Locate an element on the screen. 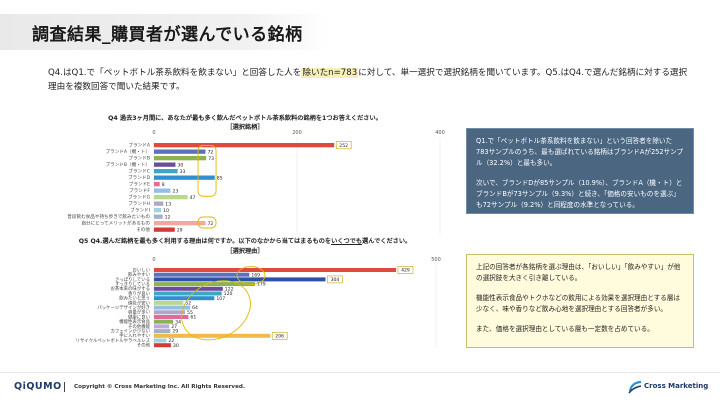  chart1-data-label: 47 is located at coordinates (193, 198).